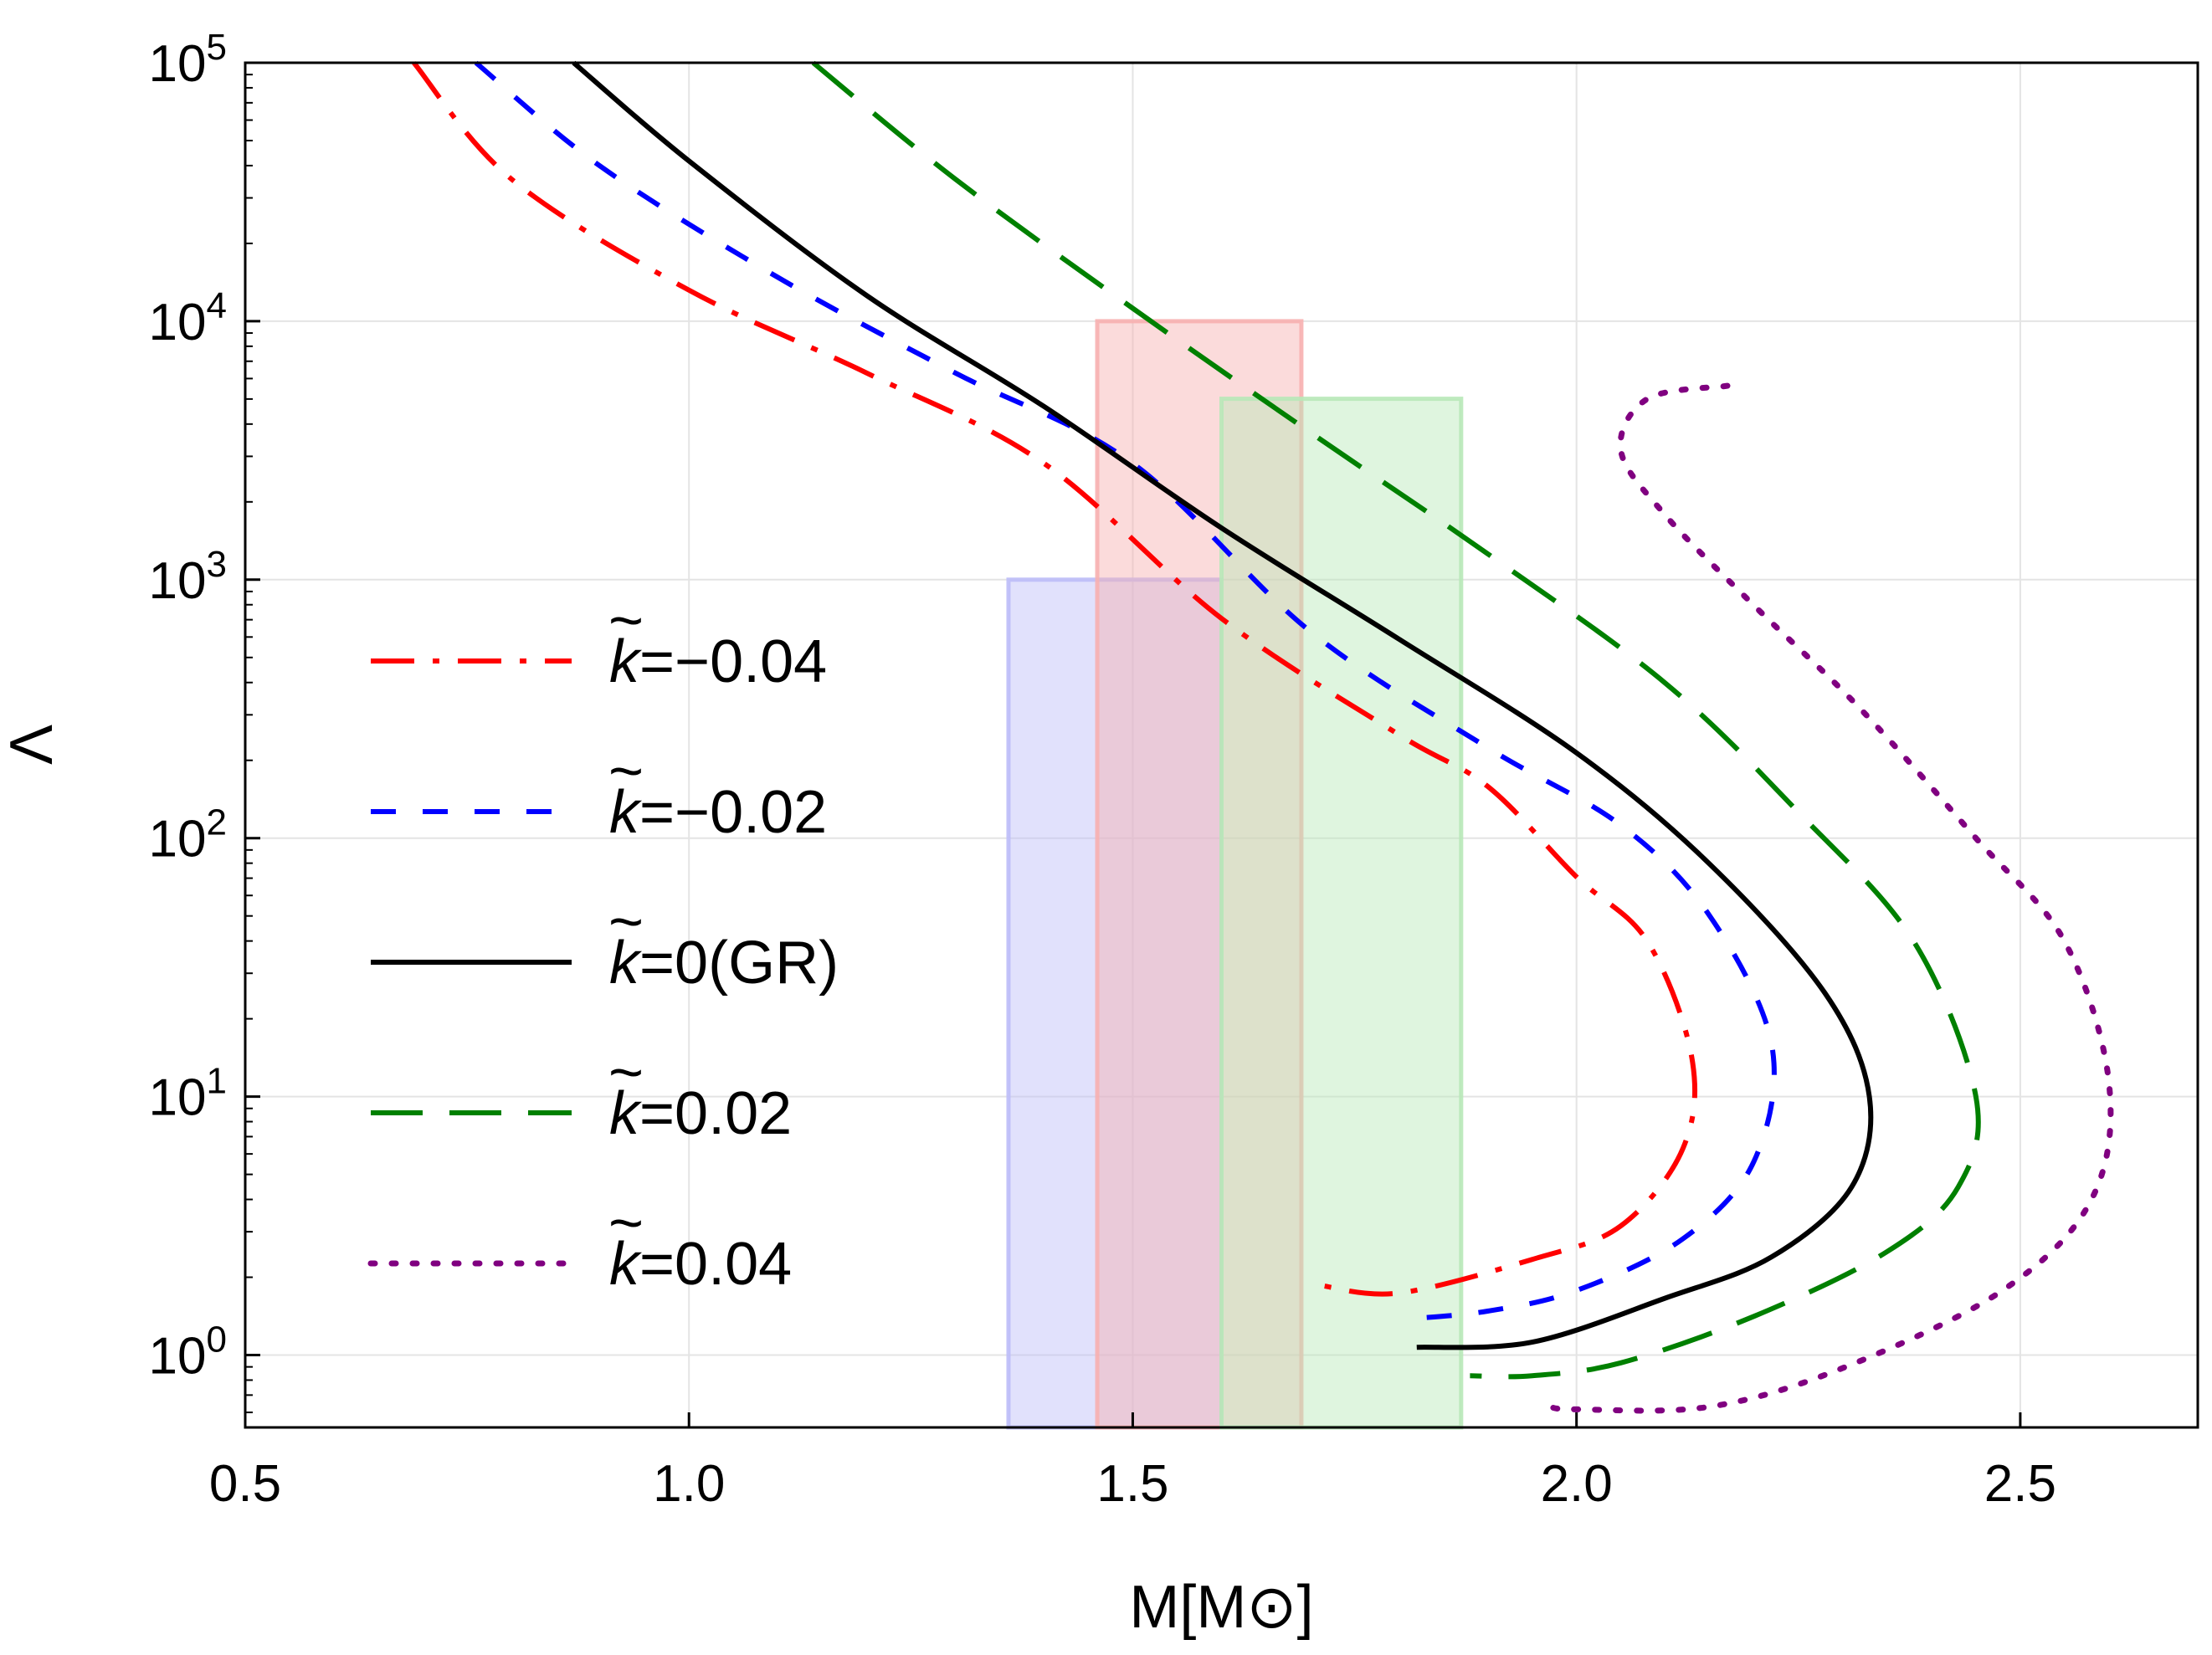  Describe the element at coordinates (603, 942) in the screenshot. I see `legend: k=−0.04~k=−0.02~k=0(GR)~k=0.02~k=0.04~` at that location.